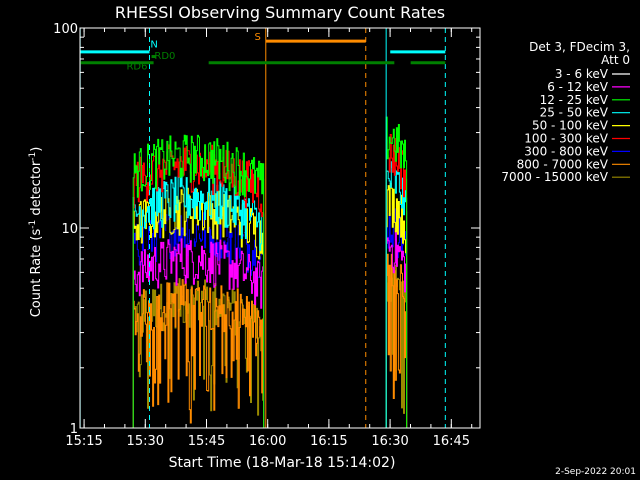 The image size is (640, 480). I want to click on legend-entry-3: 12 - 25 keV, so click(585, 100).